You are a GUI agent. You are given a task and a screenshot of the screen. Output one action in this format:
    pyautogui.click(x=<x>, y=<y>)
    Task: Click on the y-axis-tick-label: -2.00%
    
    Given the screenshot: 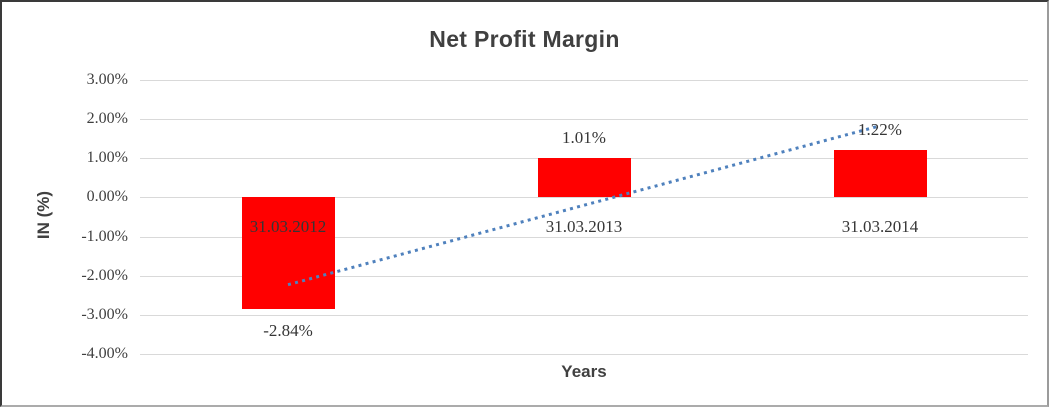 What is the action you would take?
    pyautogui.click(x=104, y=275)
    